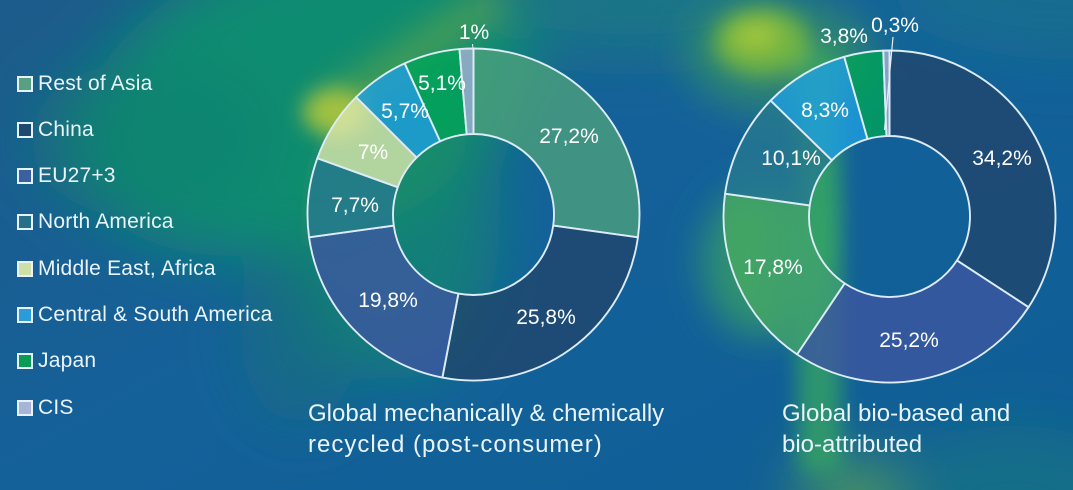  What do you see at coordinates (909, 340) in the screenshot?
I see `svg-text: 25,2%` at bounding box center [909, 340].